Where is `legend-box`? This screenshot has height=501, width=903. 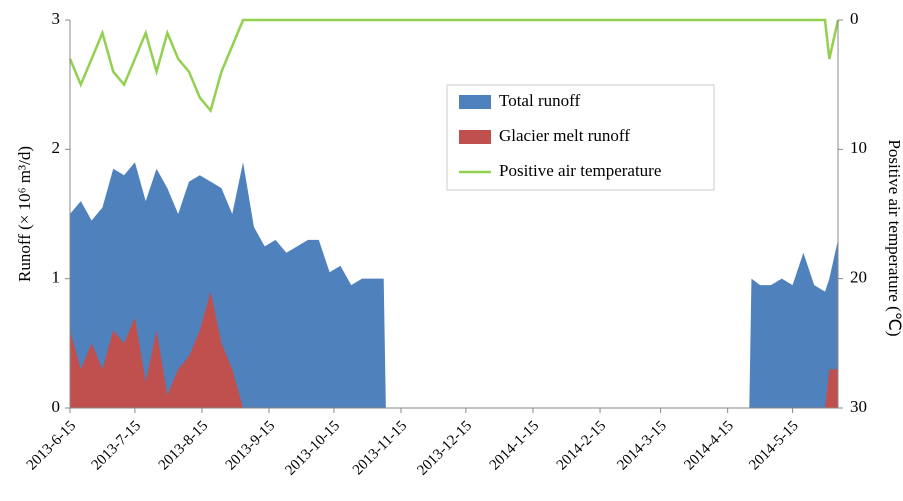
legend-box is located at coordinates (580, 137).